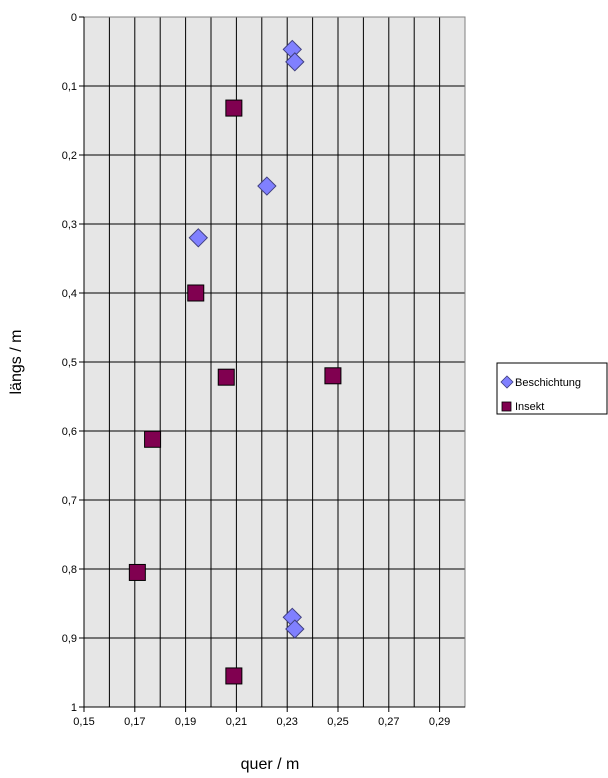 The height and width of the screenshot is (778, 608). What do you see at coordinates (69, 432) in the screenshot?
I see `y-tick-label: 0,6` at bounding box center [69, 432].